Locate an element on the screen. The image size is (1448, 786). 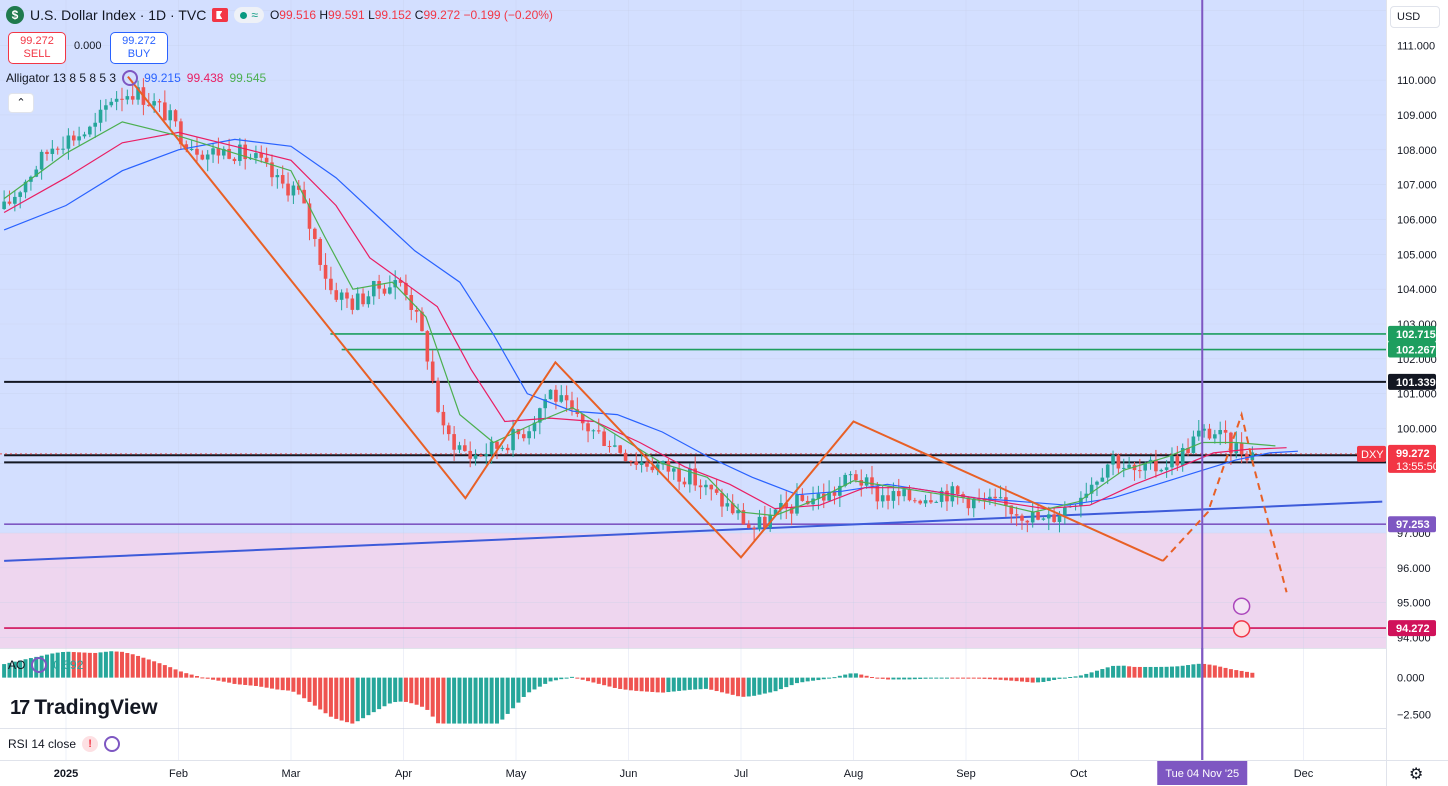
price-tick-label: 109.000 is located at coordinates (1417, 116).